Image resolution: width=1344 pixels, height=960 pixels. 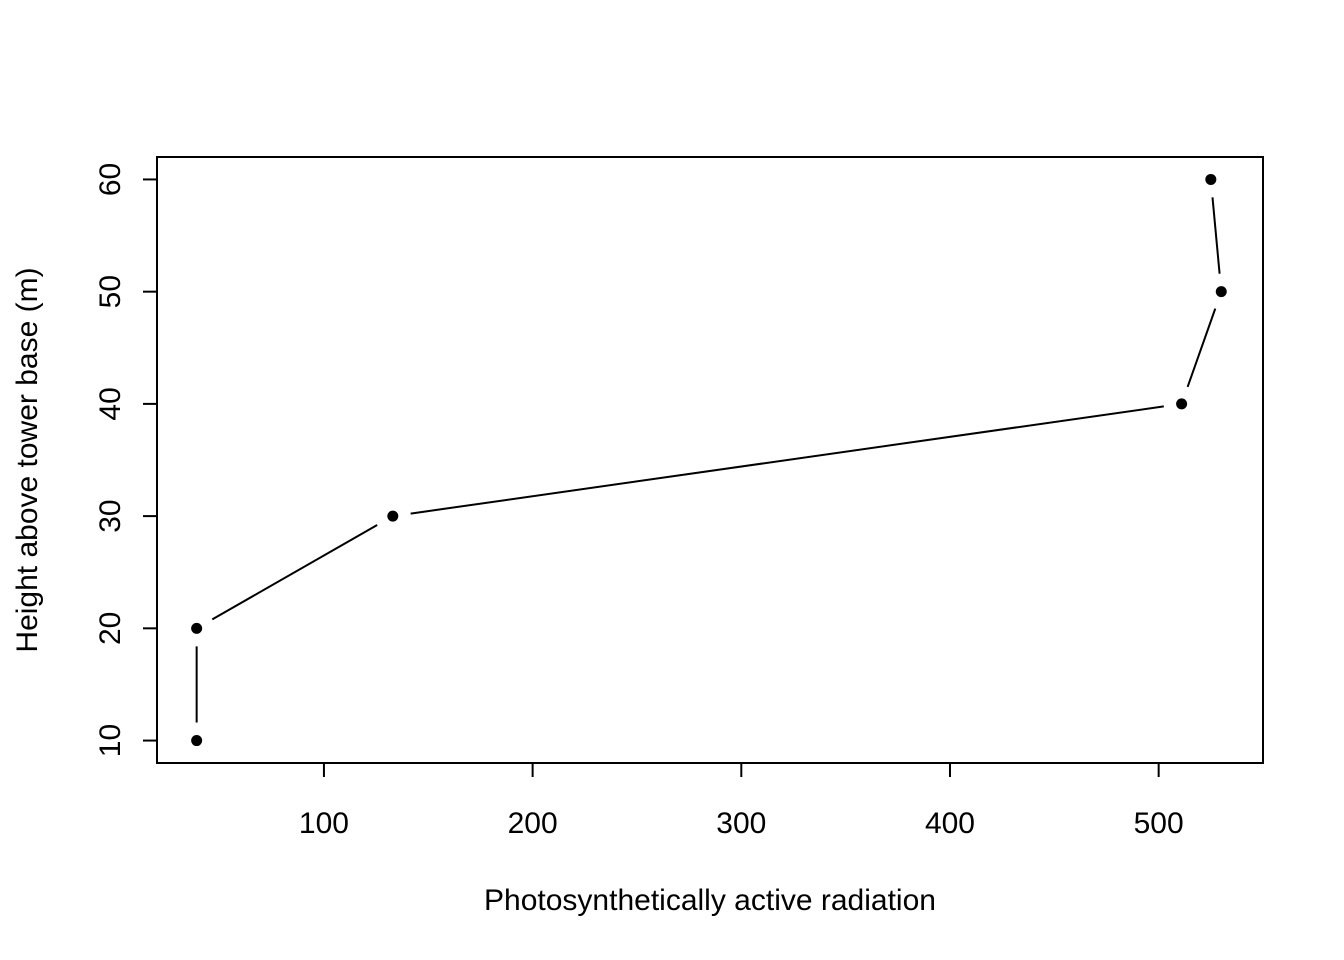 What do you see at coordinates (110, 291) in the screenshot?
I see `y-tick-label: 50` at bounding box center [110, 291].